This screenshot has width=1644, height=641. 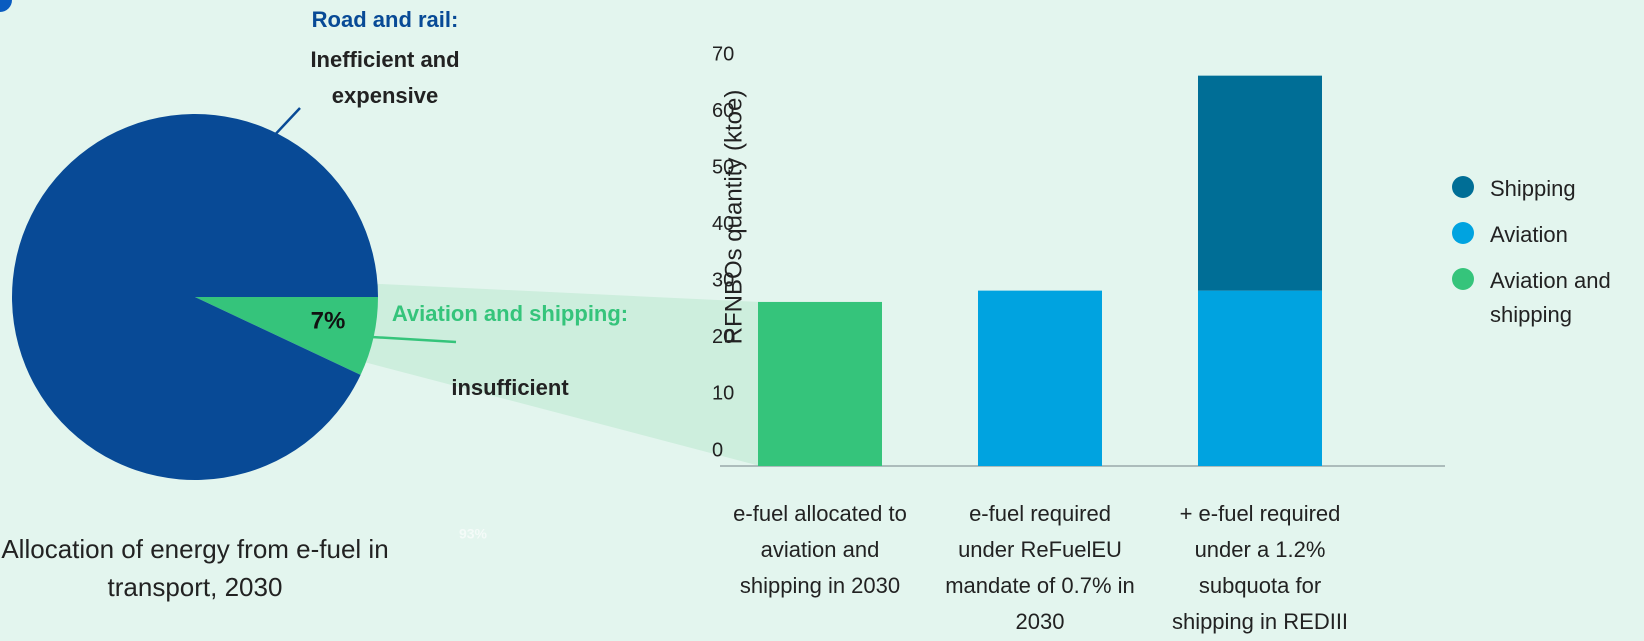 What do you see at coordinates (510, 387) in the screenshot?
I see `pie-description: insufficient` at bounding box center [510, 387].